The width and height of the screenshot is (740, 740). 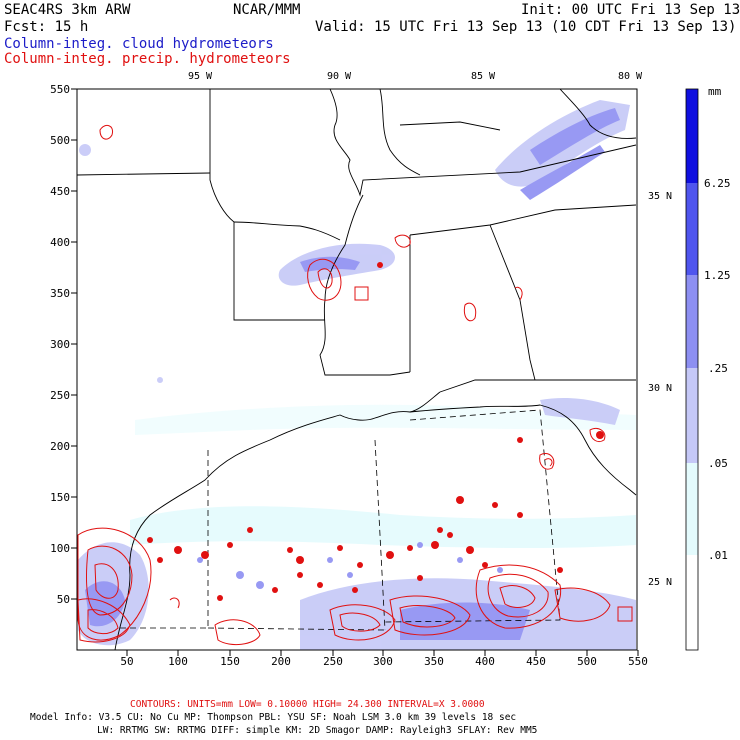 What do you see at coordinates (660, 196) in the screenshot?
I see `lat-label-35n: 35 N` at bounding box center [660, 196].